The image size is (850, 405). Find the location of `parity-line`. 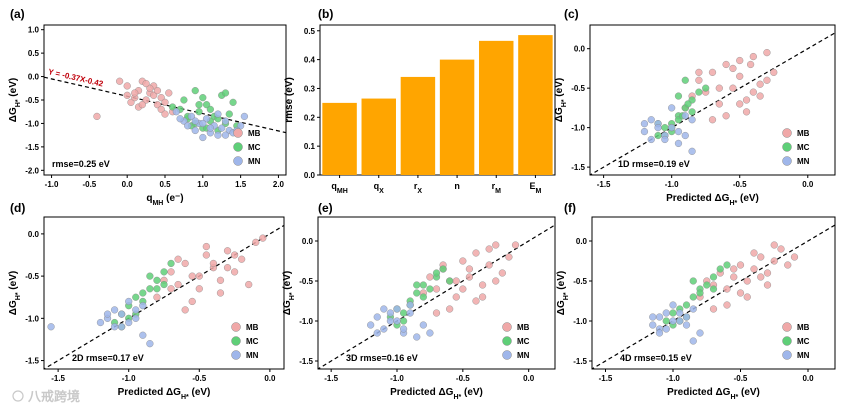

parity-line is located at coordinates (713, 296).